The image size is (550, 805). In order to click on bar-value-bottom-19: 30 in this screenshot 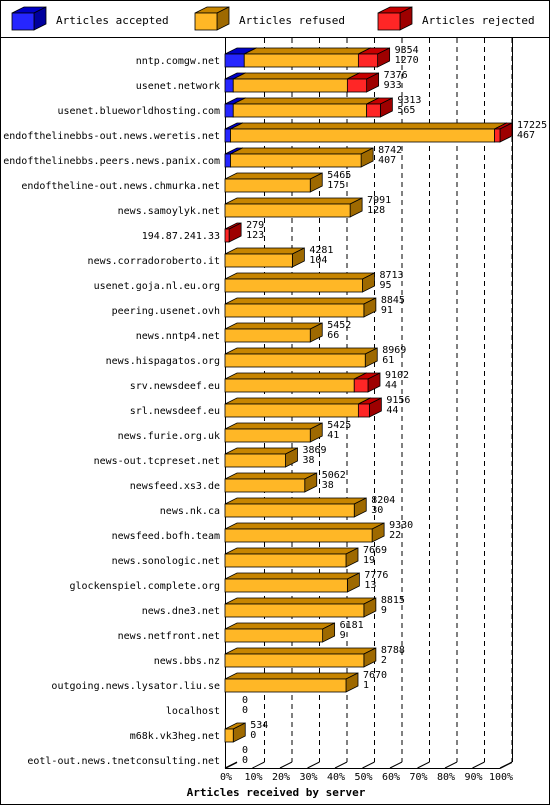, I will do `click(377, 510)`.